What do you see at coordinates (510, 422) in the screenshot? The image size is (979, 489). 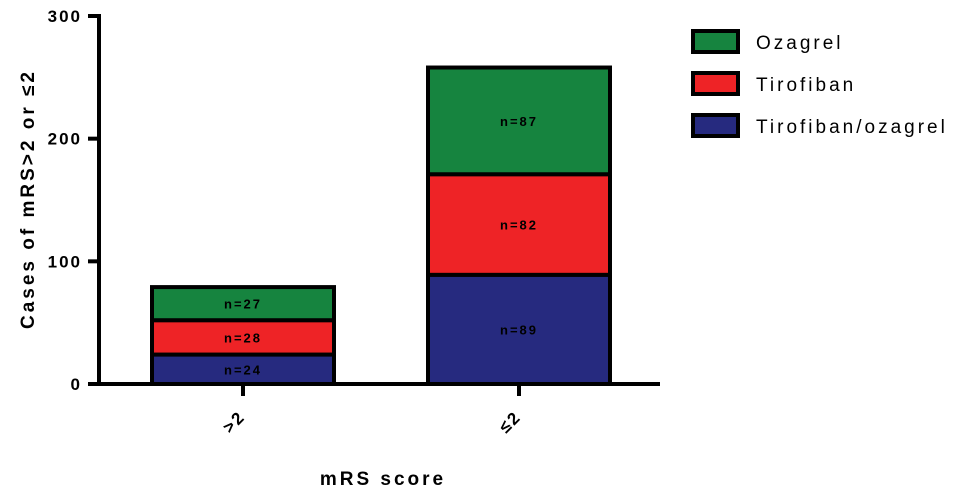 I see `x-tick-label: ≤2` at bounding box center [510, 422].